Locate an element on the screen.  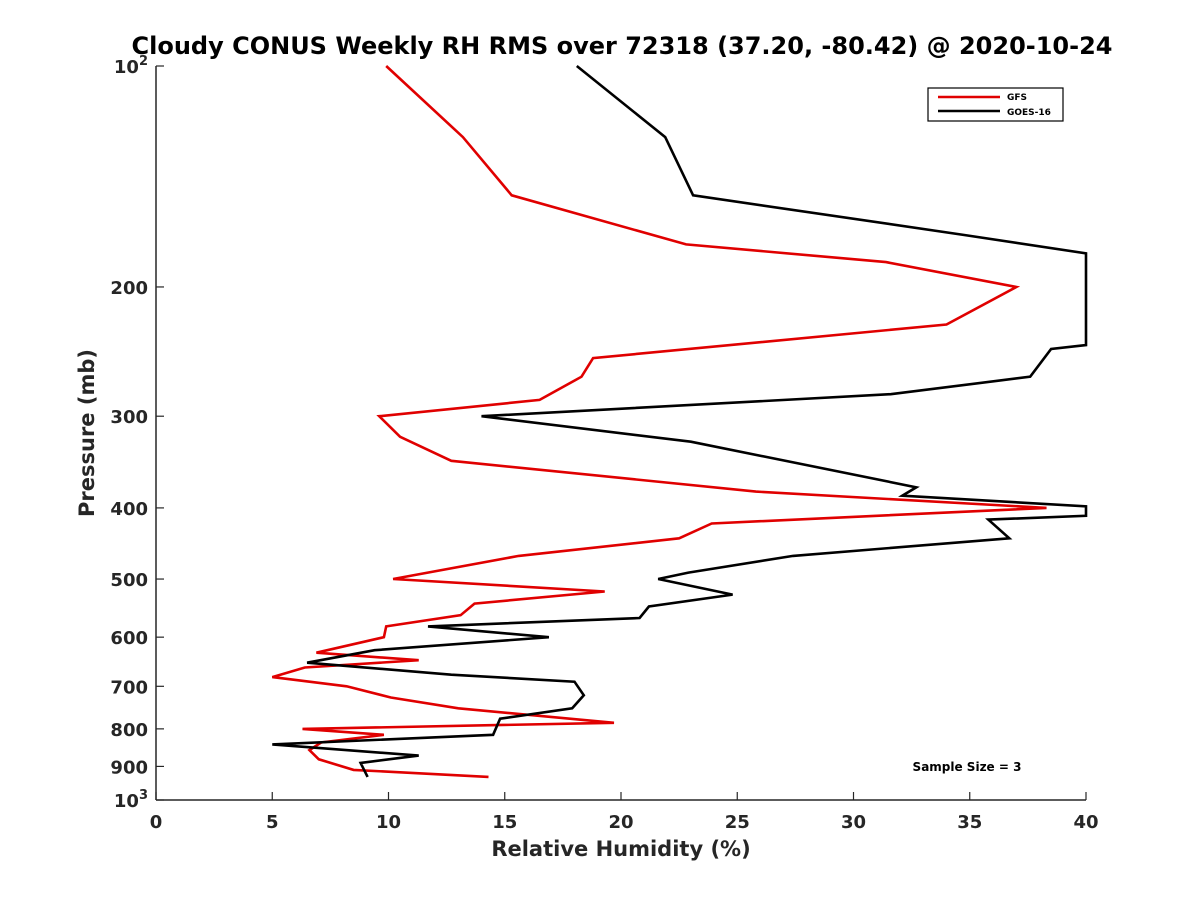
x-axis-label: Relative Humidity (%) is located at coordinates (620, 849).